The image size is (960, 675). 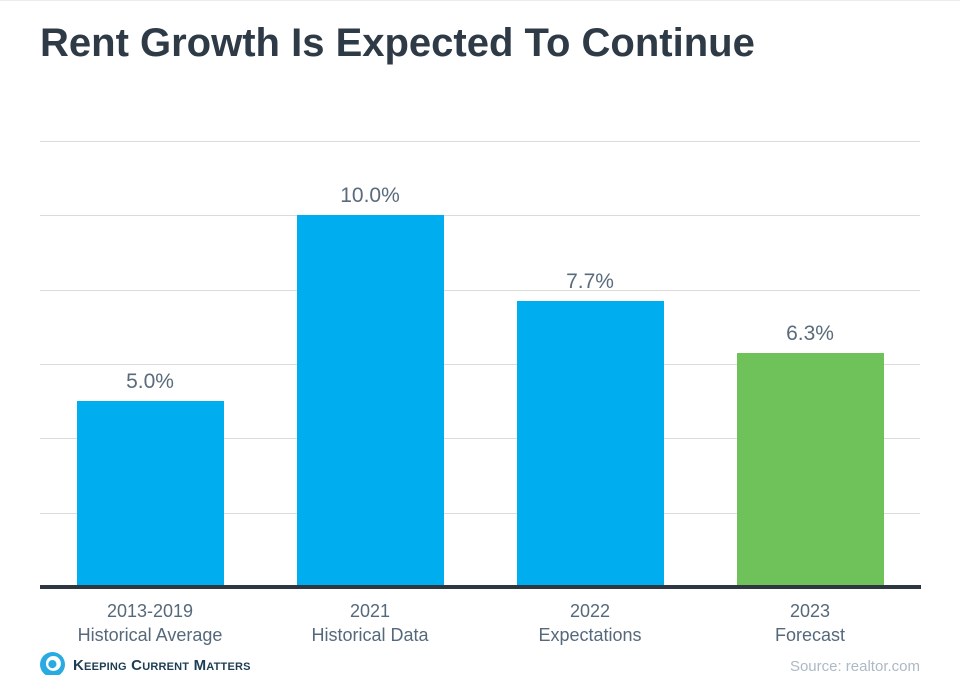 What do you see at coordinates (480, 364) in the screenshot?
I see `gridline-6pct` at bounding box center [480, 364].